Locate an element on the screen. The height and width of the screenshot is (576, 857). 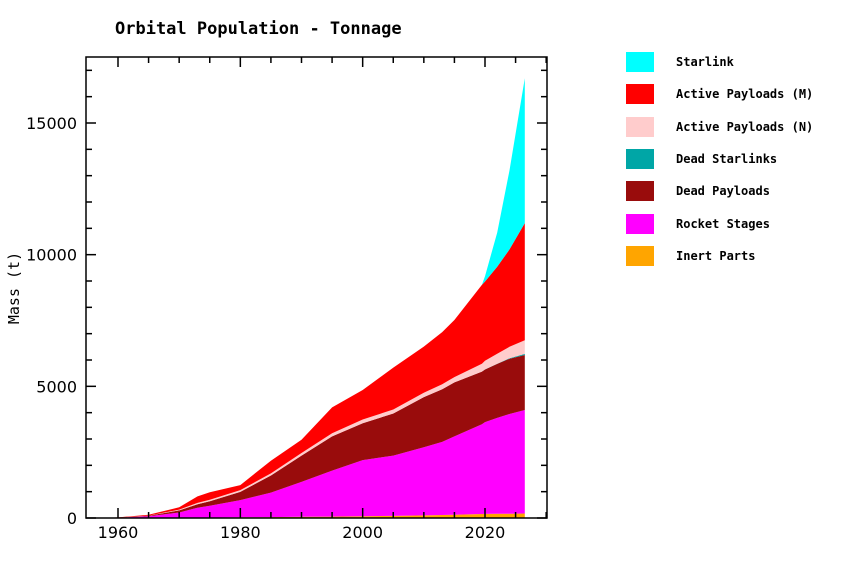
legend-label: Starlink is located at coordinates (705, 62).